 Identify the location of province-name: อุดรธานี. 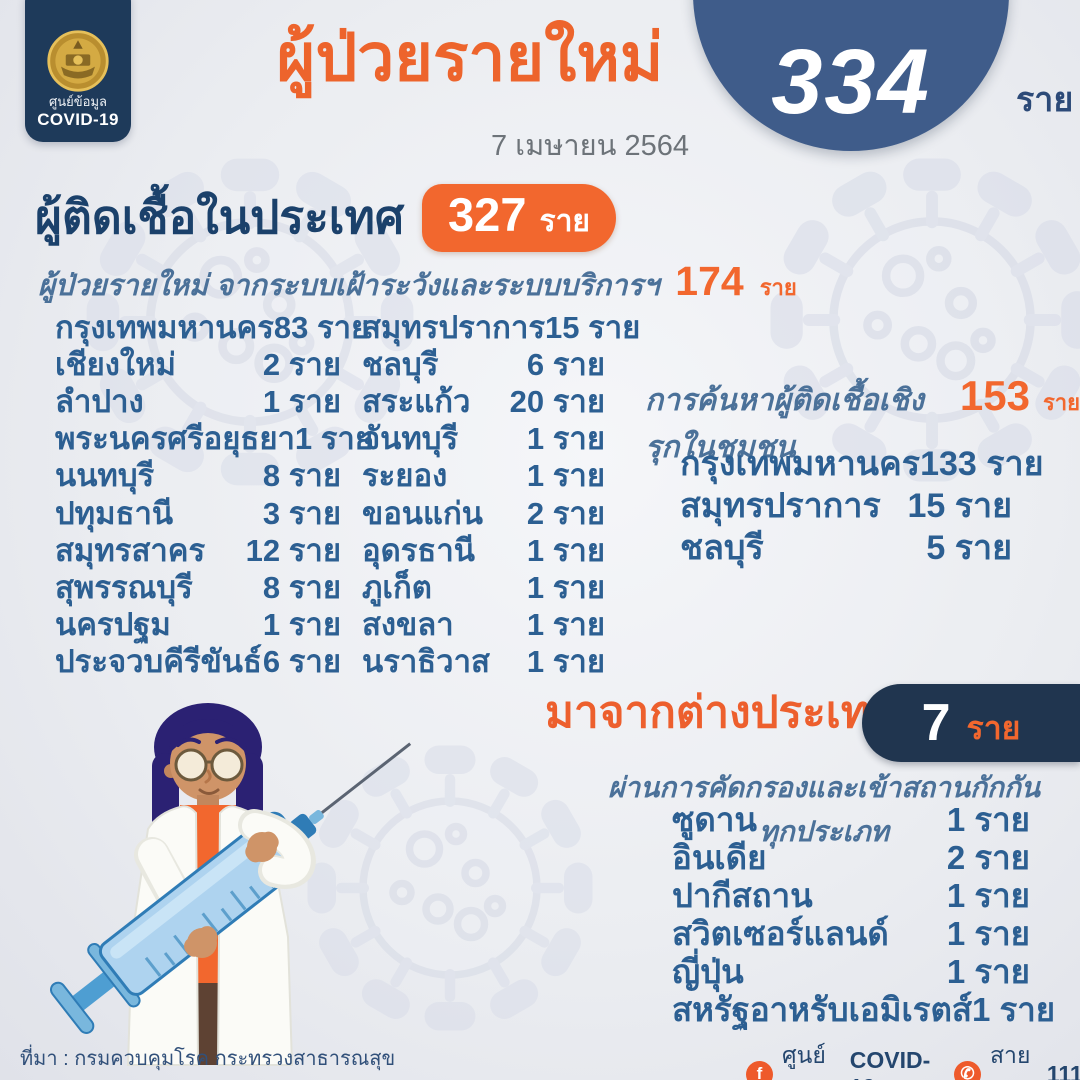
(418, 550).